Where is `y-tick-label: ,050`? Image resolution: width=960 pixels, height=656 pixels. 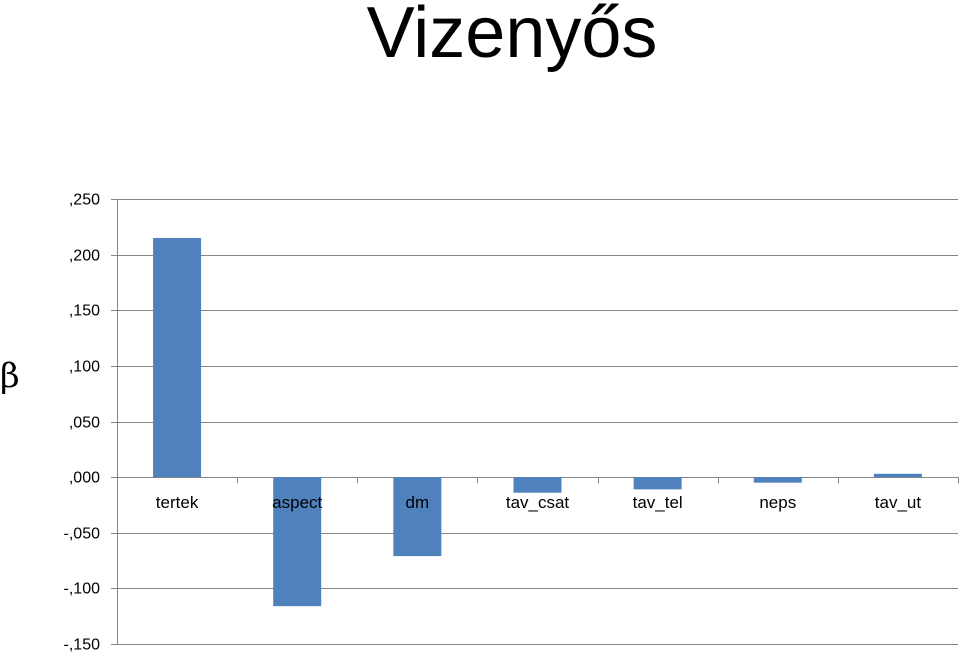 y-tick-label: ,050 is located at coordinates (84, 423).